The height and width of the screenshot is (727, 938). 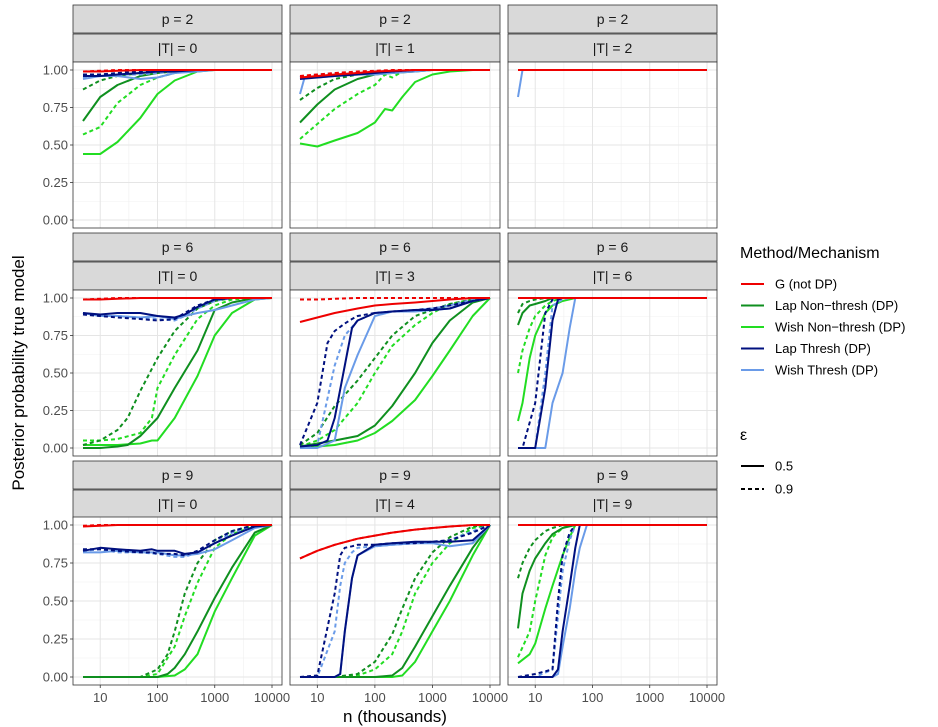 What do you see at coordinates (840, 327) in the screenshot?
I see `legend-label: Wish Non−thresh (DP)` at bounding box center [840, 327].